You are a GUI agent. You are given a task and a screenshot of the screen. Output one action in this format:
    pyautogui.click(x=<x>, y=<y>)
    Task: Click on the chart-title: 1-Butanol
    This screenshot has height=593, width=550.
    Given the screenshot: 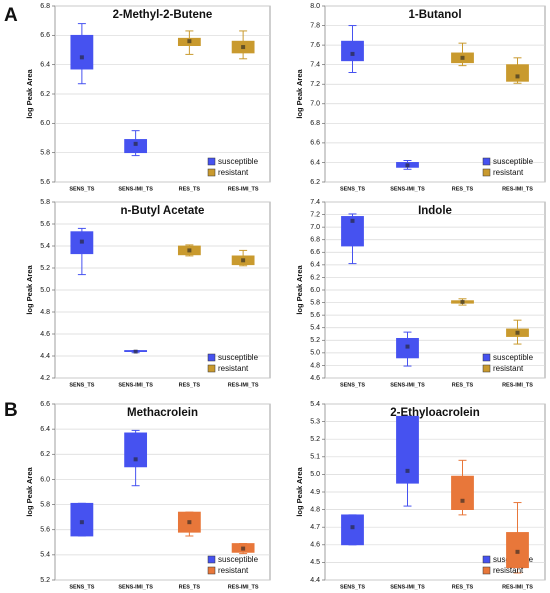 What is the action you would take?
    pyautogui.click(x=434, y=15)
    